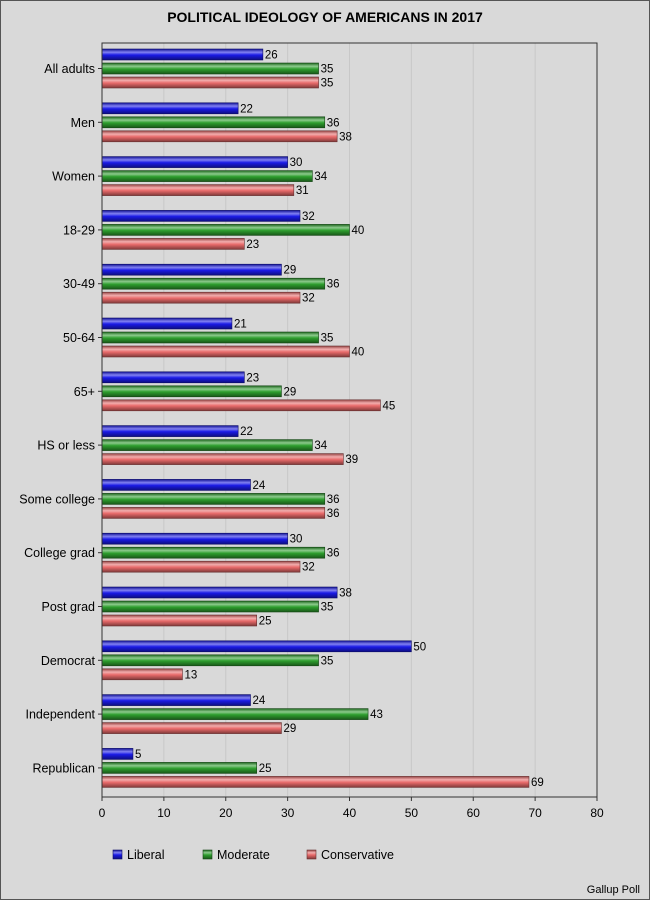  I want to click on x-tick-label: 50, so click(412, 813).